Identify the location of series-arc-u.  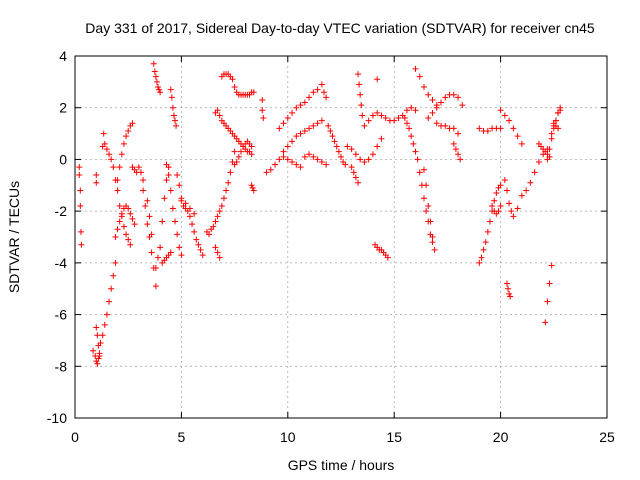
(237, 84).